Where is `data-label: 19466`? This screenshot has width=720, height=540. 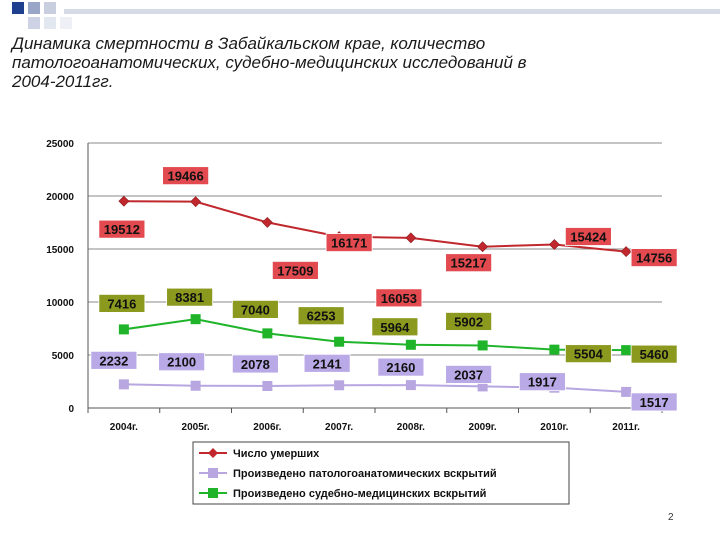
data-label: 19466 is located at coordinates (186, 176).